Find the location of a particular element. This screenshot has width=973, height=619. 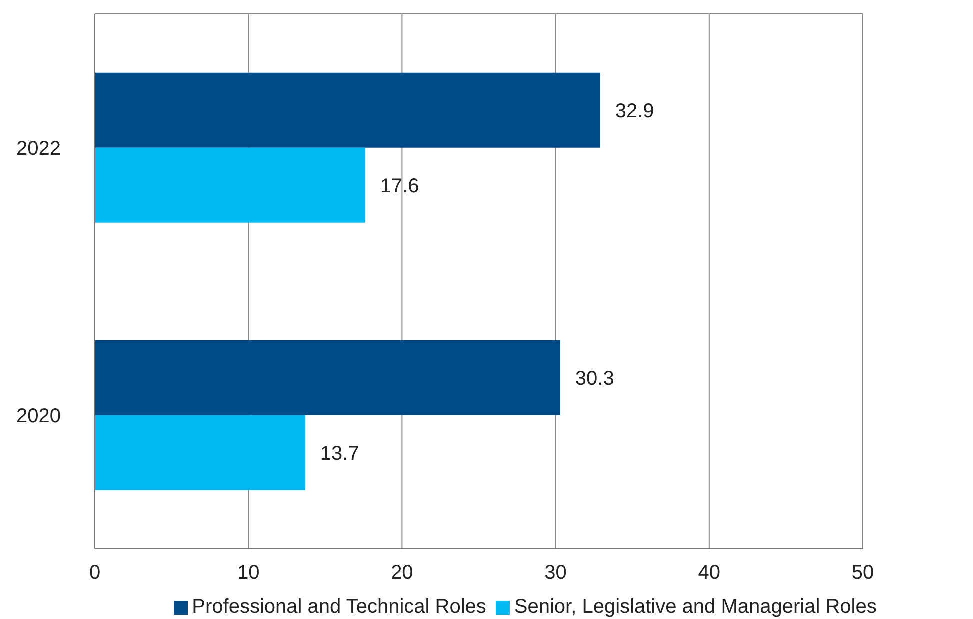

x-tick-label: 40 is located at coordinates (709, 573).